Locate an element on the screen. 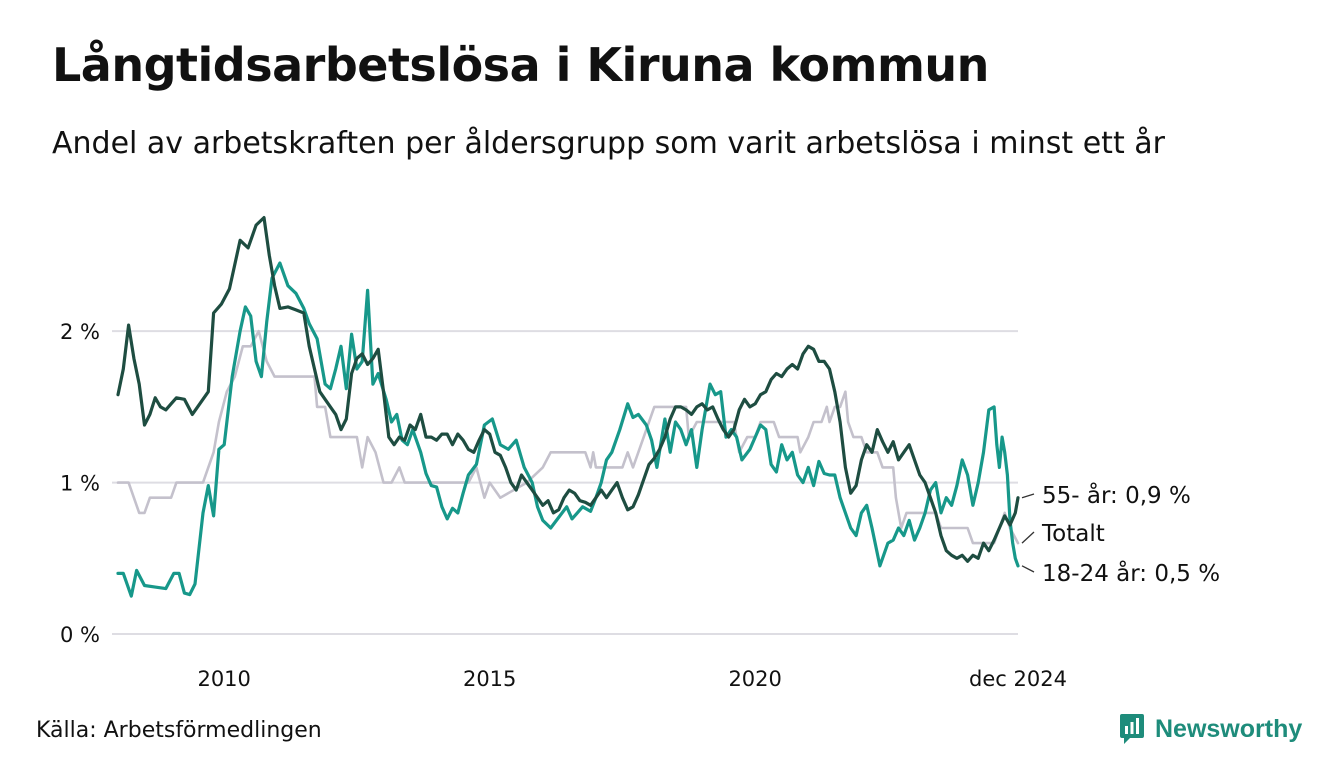 The image size is (1340, 780). end-label: 18-24 år: 0,5 % is located at coordinates (1131, 573).